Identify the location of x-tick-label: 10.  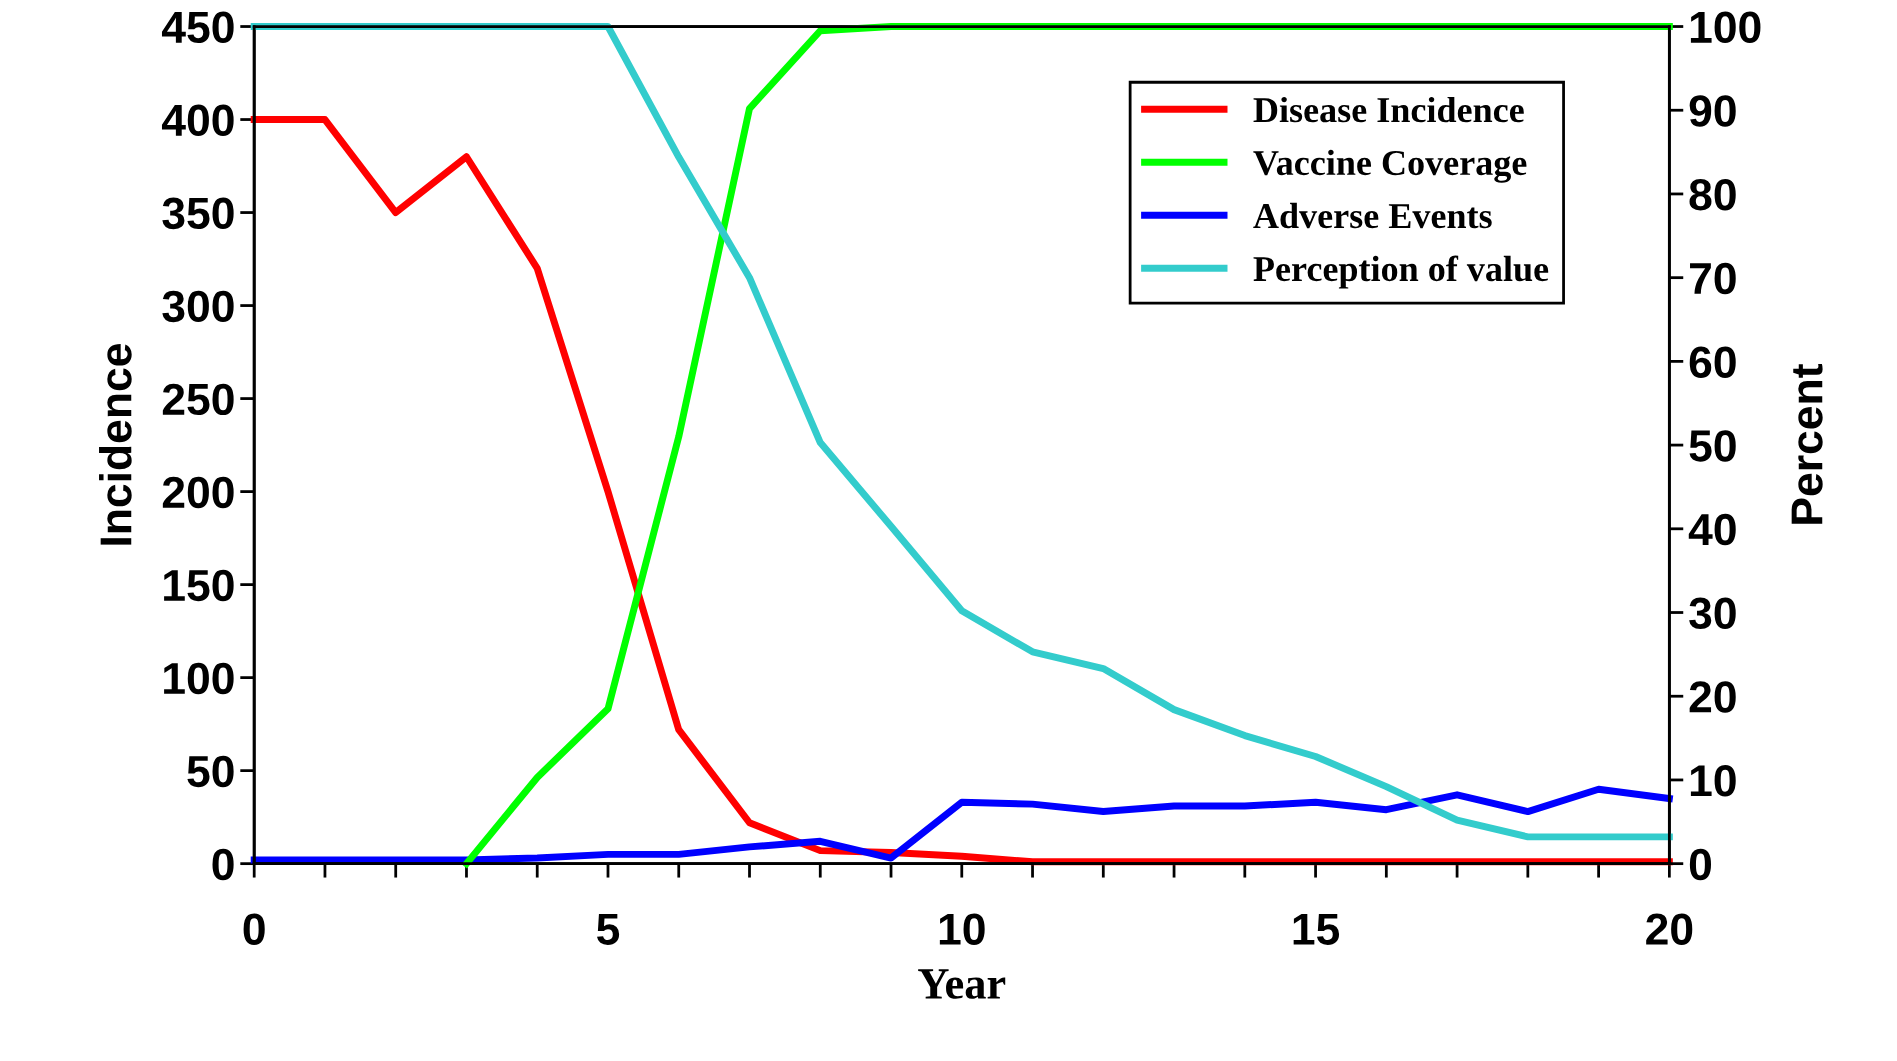
(962, 929).